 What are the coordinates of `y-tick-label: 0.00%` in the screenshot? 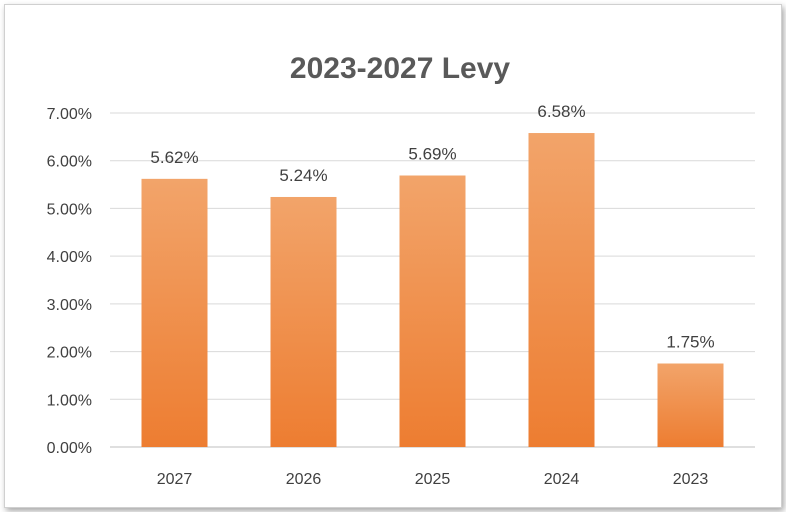 It's located at (69, 448).